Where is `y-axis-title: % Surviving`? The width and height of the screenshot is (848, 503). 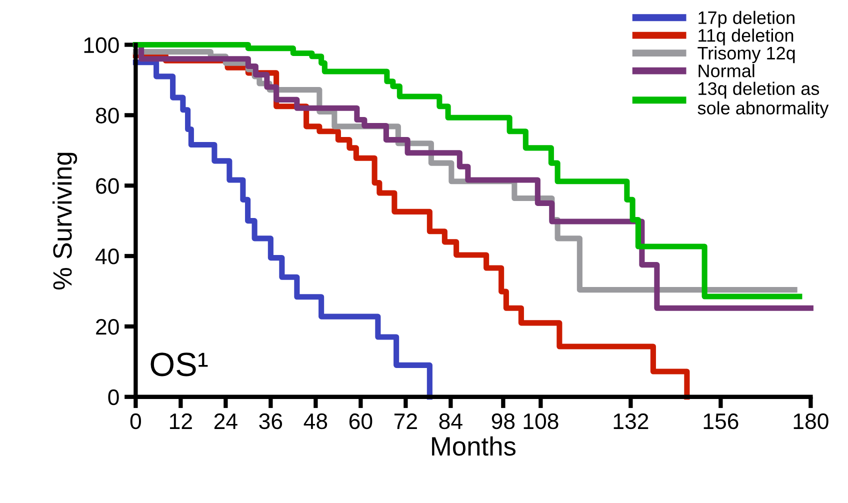 y-axis-title: % Surviving is located at coordinates (65, 221).